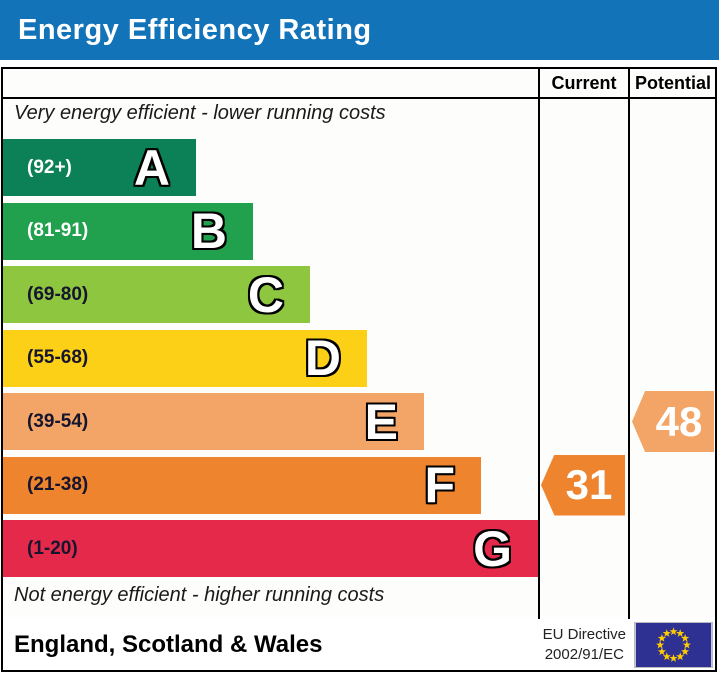 The image size is (719, 675). Describe the element at coordinates (58, 230) in the screenshot. I see `band-range-label: (81-91)` at that location.